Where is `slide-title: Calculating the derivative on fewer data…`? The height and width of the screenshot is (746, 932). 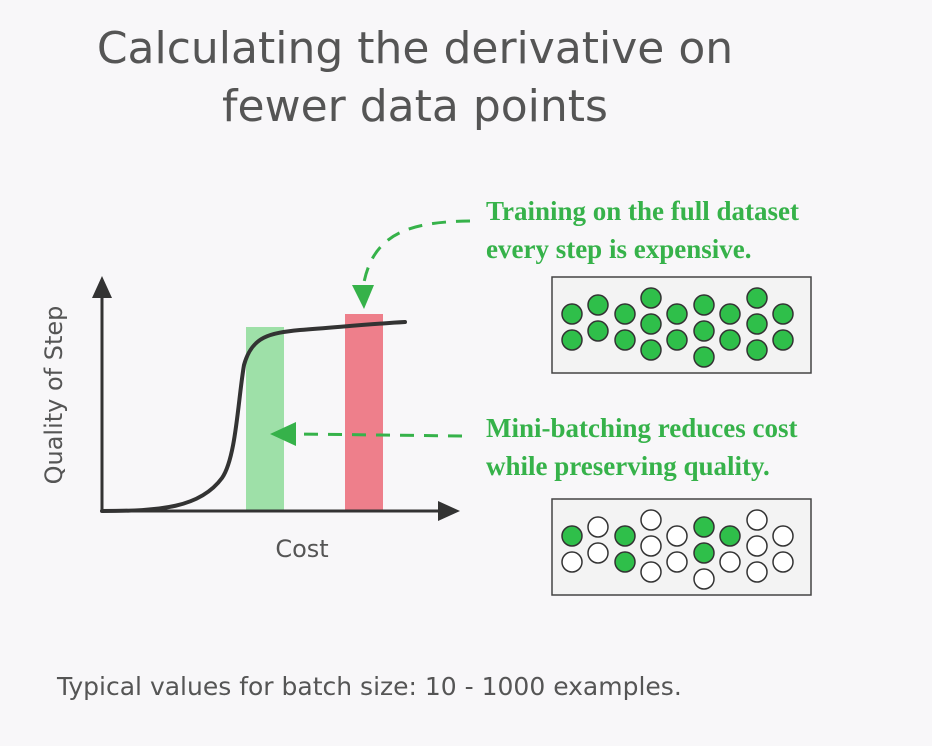
slide-title: Calculating the derivative on fewer data… is located at coordinates (415, 78).